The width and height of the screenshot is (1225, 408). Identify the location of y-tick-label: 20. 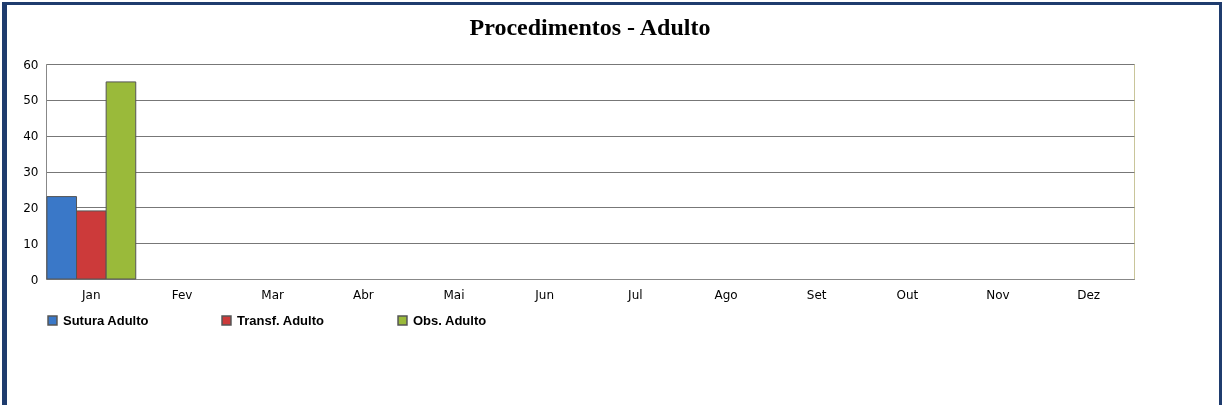
(31, 207).